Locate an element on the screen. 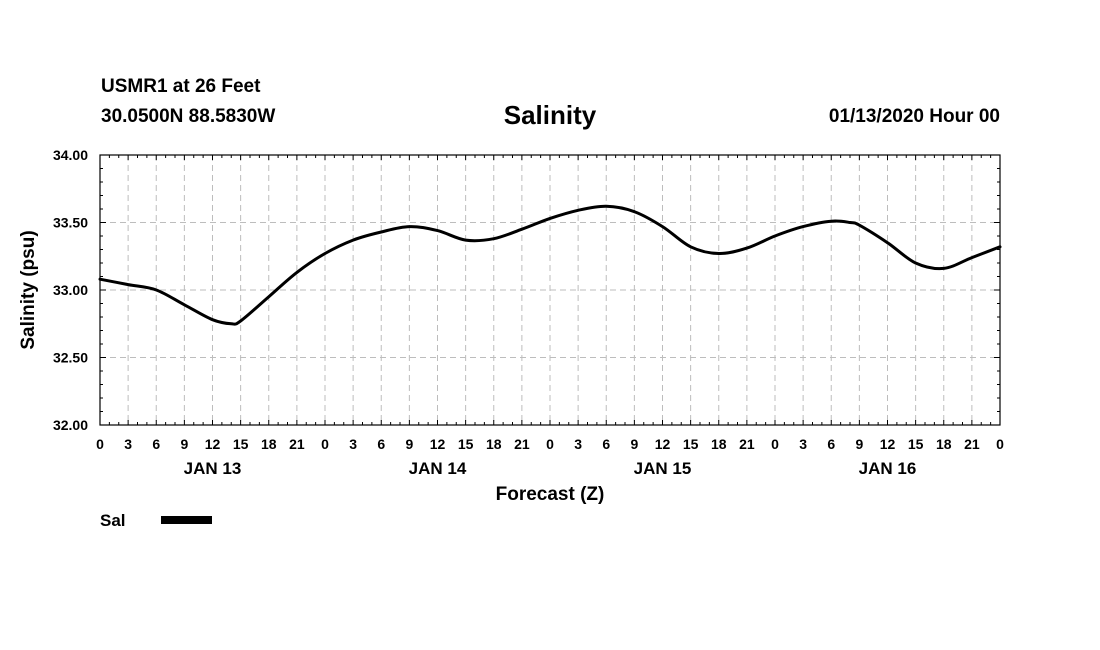 The image size is (1100, 650). y-tick-labels: 32.00 32.50 33.00 33.50 34.00 is located at coordinates (70, 290).